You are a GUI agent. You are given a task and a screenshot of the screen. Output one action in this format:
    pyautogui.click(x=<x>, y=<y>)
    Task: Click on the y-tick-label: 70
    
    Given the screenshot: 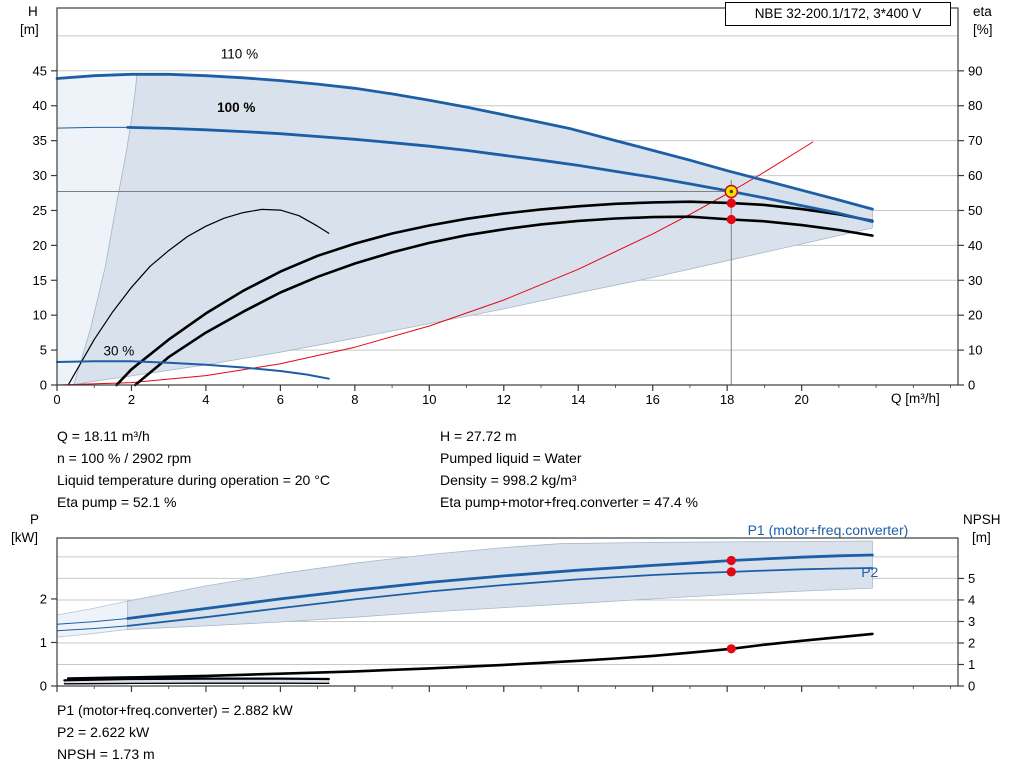 What is the action you would take?
    pyautogui.click(x=975, y=140)
    